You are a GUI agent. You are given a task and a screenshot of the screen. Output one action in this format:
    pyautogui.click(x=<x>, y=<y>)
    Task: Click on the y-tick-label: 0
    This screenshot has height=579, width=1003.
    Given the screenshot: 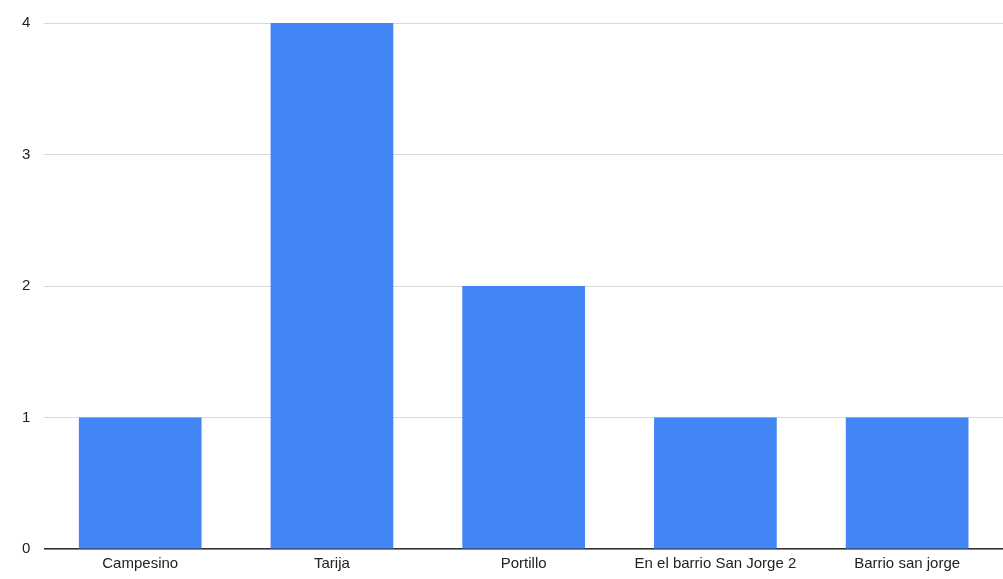 What is the action you would take?
    pyautogui.click(x=26, y=548)
    